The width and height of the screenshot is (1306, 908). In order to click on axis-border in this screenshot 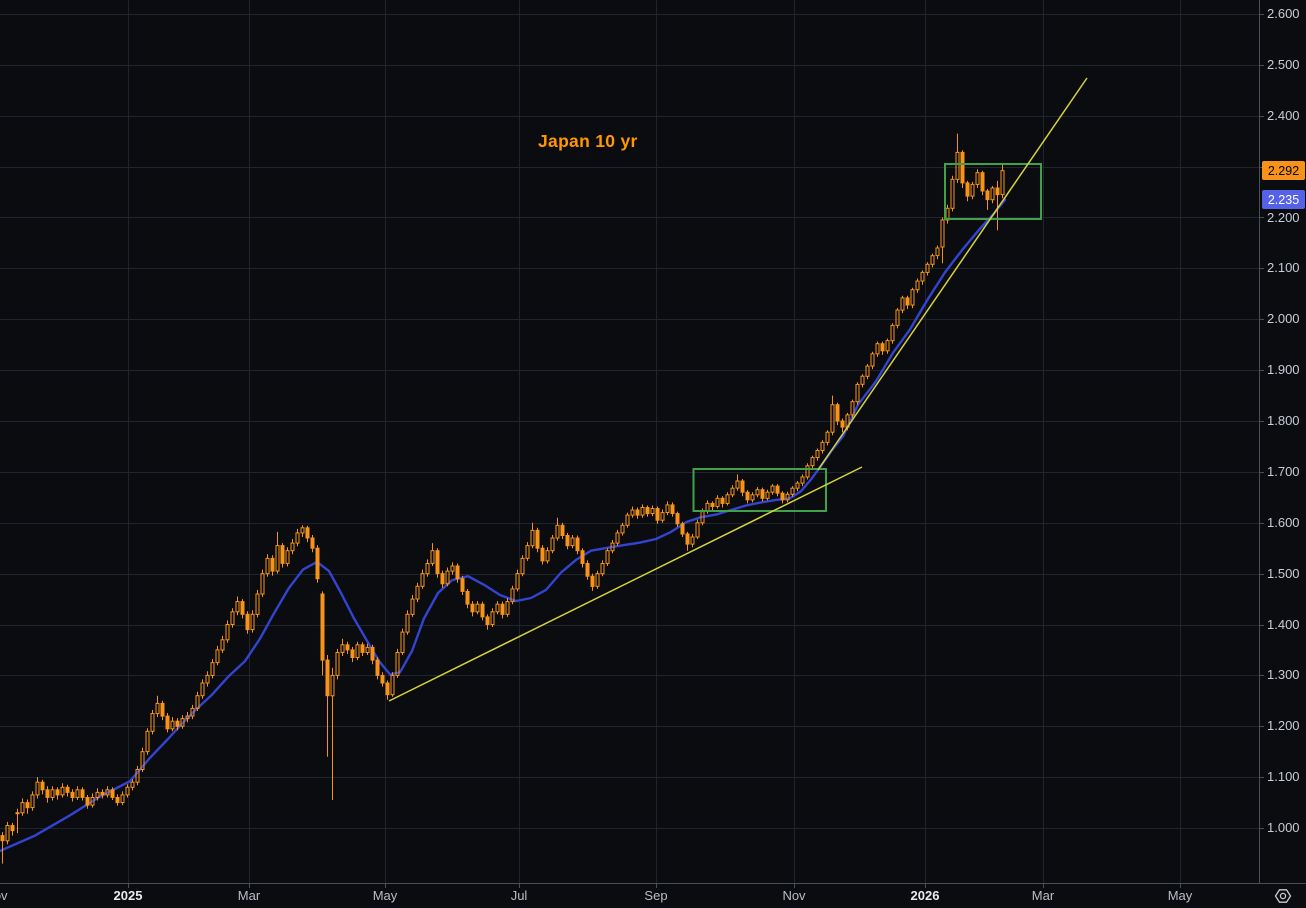, I will do `click(653, 883)`.